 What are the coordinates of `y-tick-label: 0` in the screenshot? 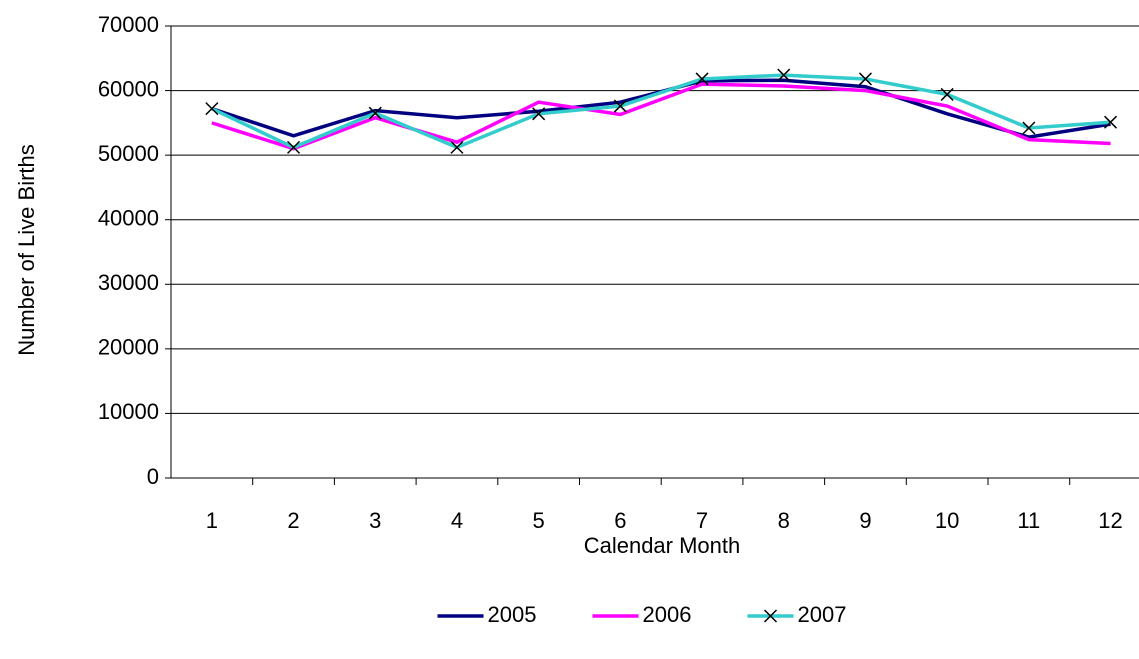 It's located at (153, 476).